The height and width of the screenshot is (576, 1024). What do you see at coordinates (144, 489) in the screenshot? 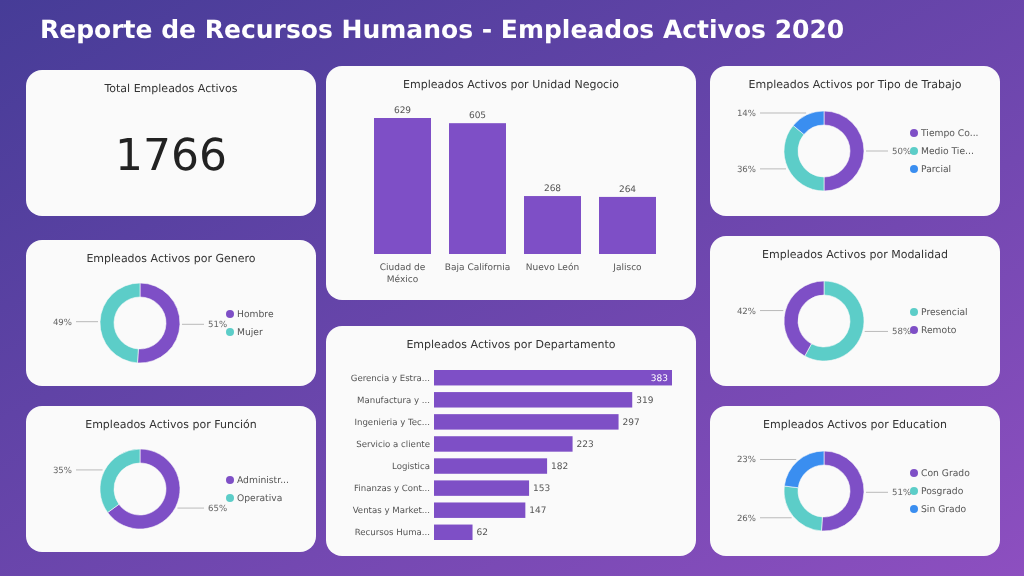
I see `donut-slice` at bounding box center [144, 489].